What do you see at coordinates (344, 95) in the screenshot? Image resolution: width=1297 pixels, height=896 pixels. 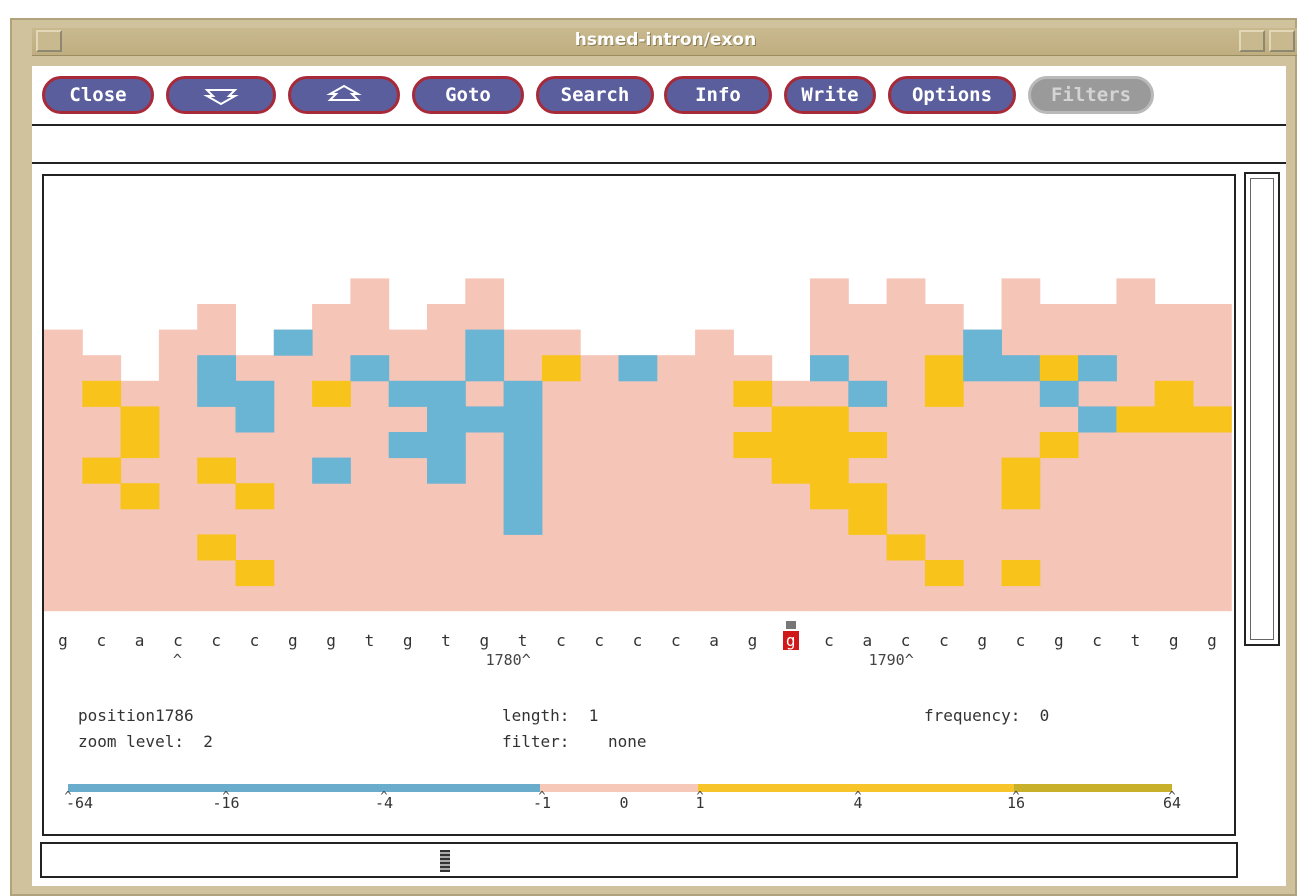 I see `scroll-up-button` at bounding box center [344, 95].